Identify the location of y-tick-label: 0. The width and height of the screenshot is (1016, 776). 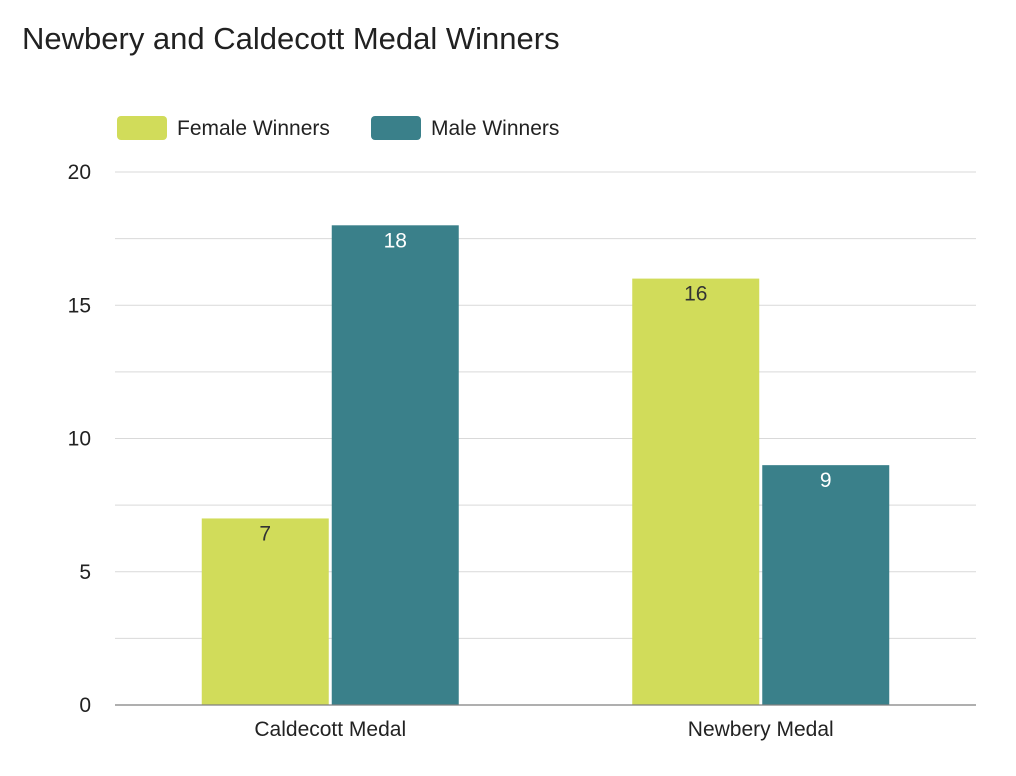
(85, 705).